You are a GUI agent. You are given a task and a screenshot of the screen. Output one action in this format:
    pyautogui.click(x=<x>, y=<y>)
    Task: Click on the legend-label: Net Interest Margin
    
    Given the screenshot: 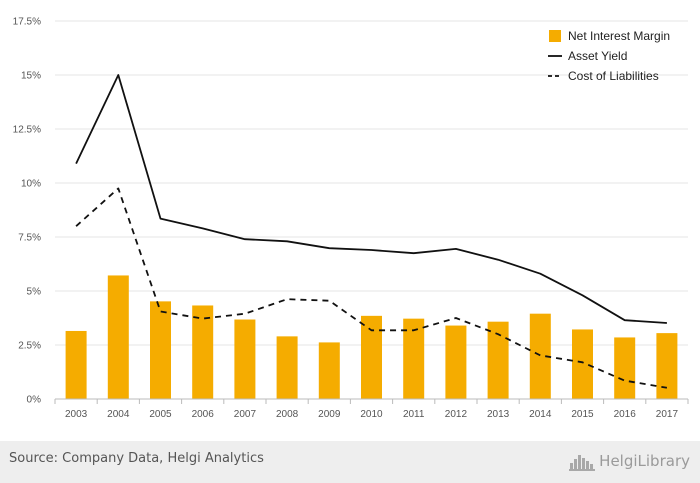 What is the action you would take?
    pyautogui.click(x=619, y=36)
    